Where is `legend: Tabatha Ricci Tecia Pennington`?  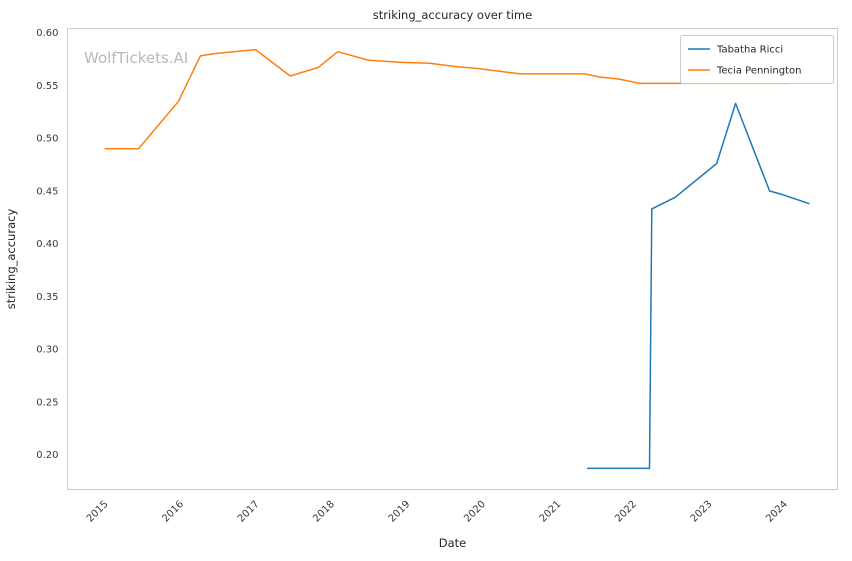
legend: Tabatha Ricci Tecia Pennington is located at coordinates (757, 59).